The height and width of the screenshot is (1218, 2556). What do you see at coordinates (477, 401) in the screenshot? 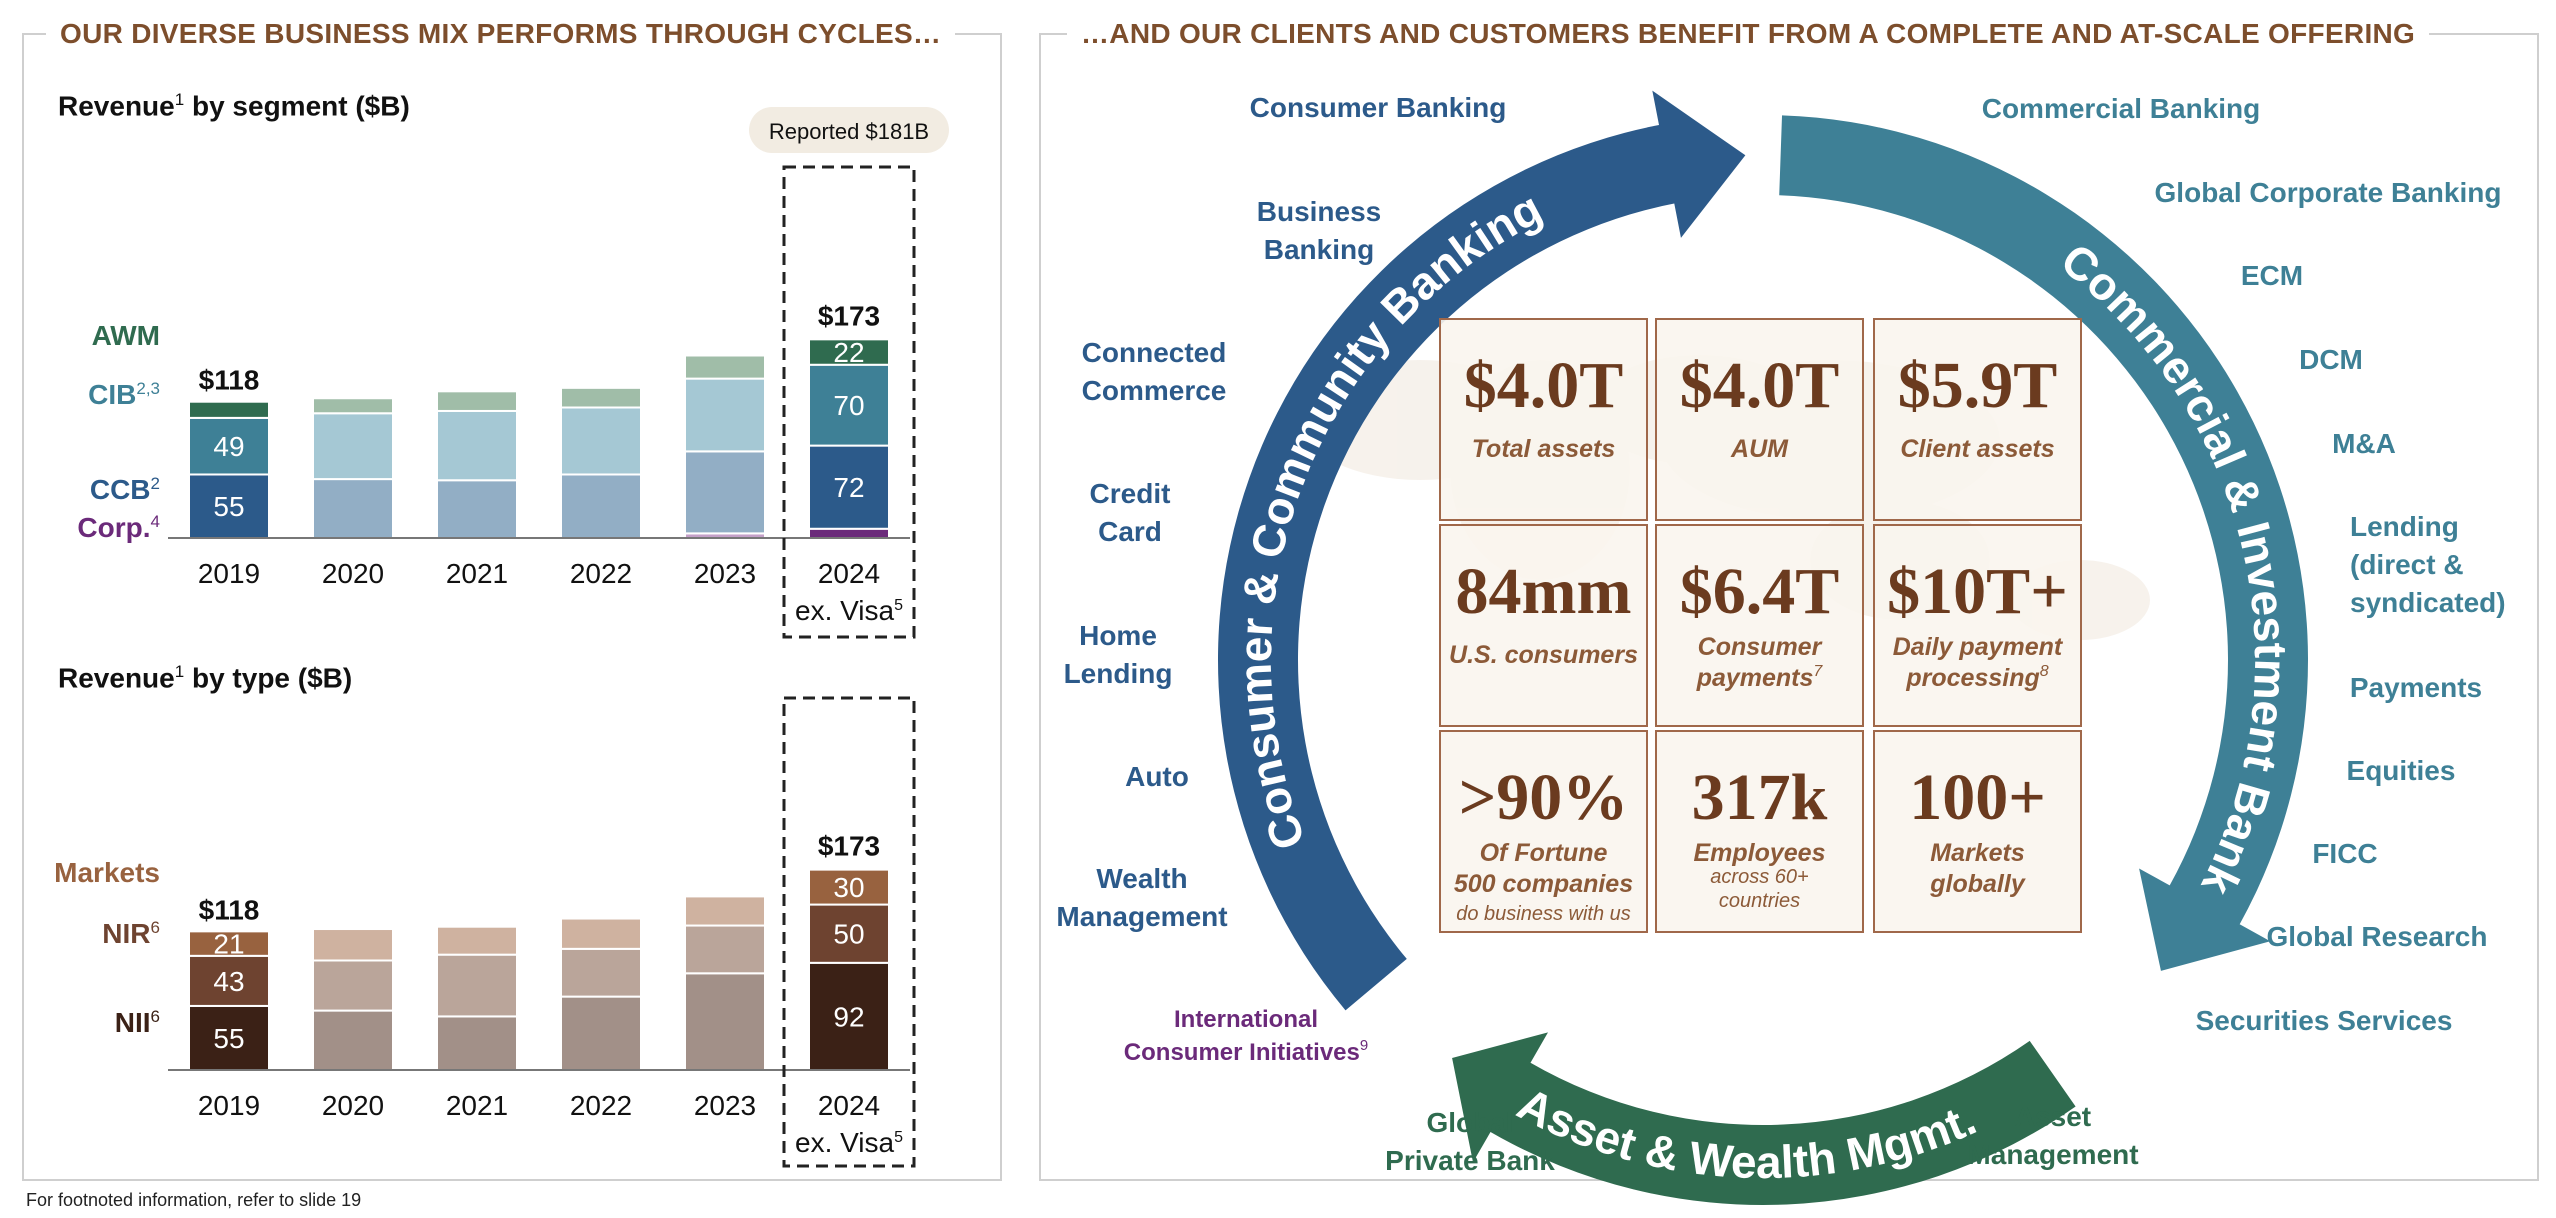
I see `bar-awm-2021` at bounding box center [477, 401].